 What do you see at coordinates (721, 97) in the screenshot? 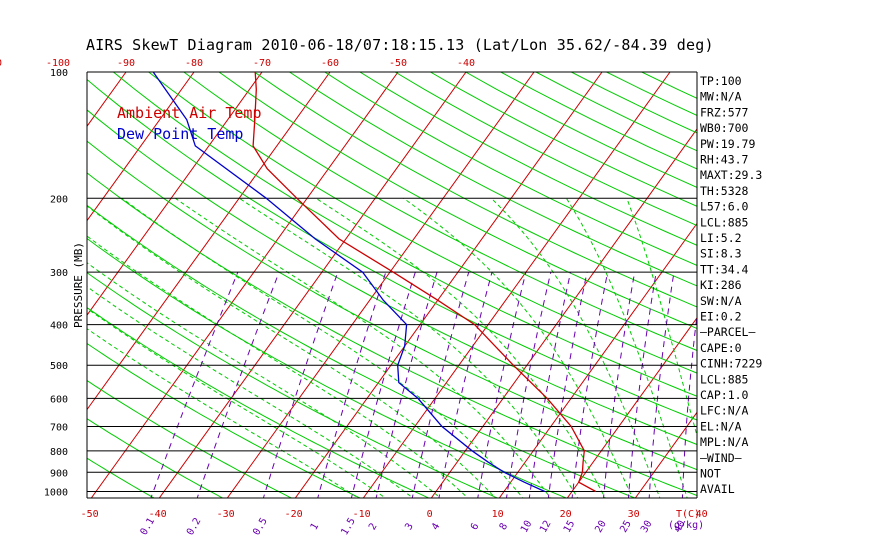
I see `stat-label: MW:N/A` at bounding box center [721, 97].